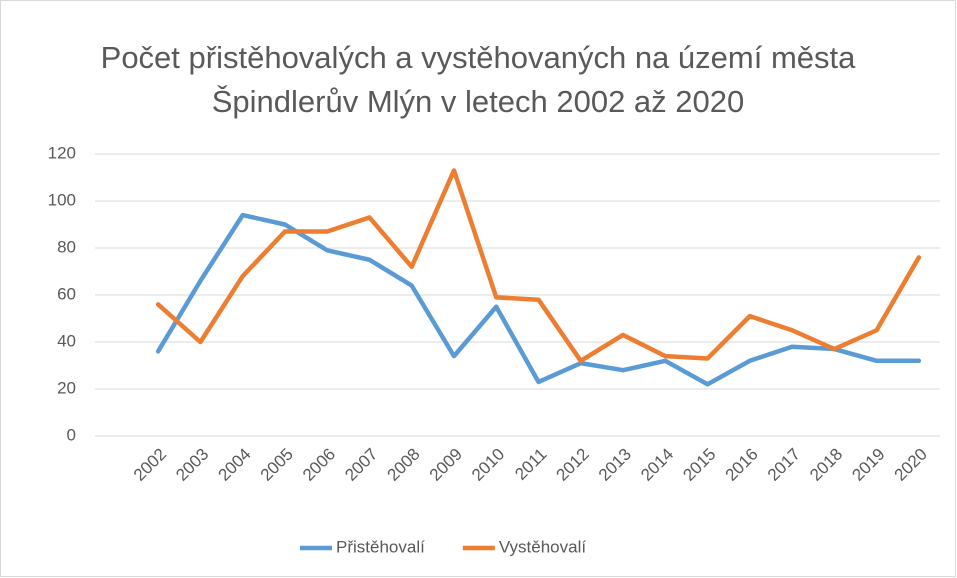  I want to click on y-tick-label: 60, so click(66, 293).